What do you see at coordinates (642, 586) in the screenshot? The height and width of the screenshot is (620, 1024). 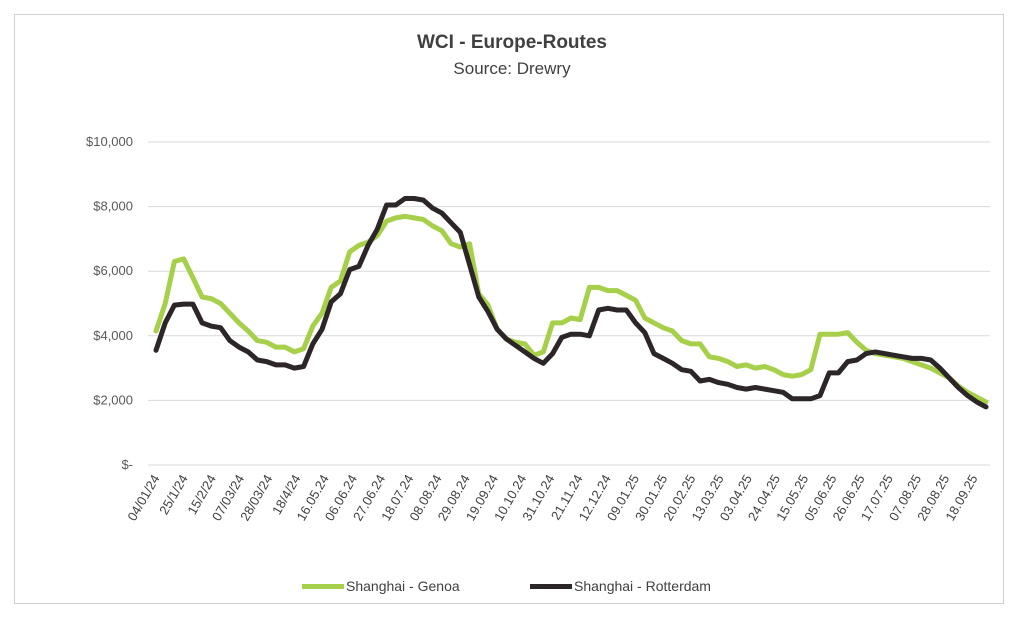 I see `legend-label-rotterdam: Shanghai - Rotterdam` at bounding box center [642, 586].